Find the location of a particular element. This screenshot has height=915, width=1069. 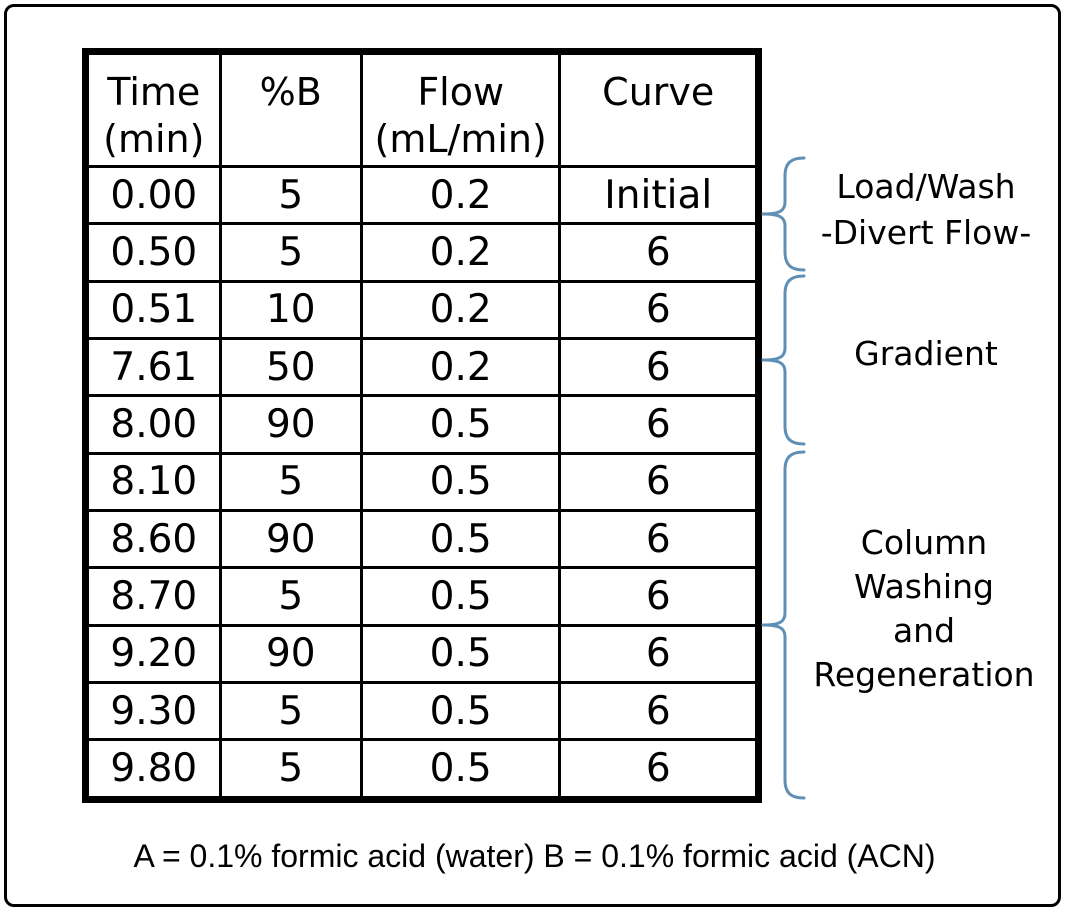

phase-label-load-wash: Load/Wash -Divert Flow- is located at coordinates (926, 210).